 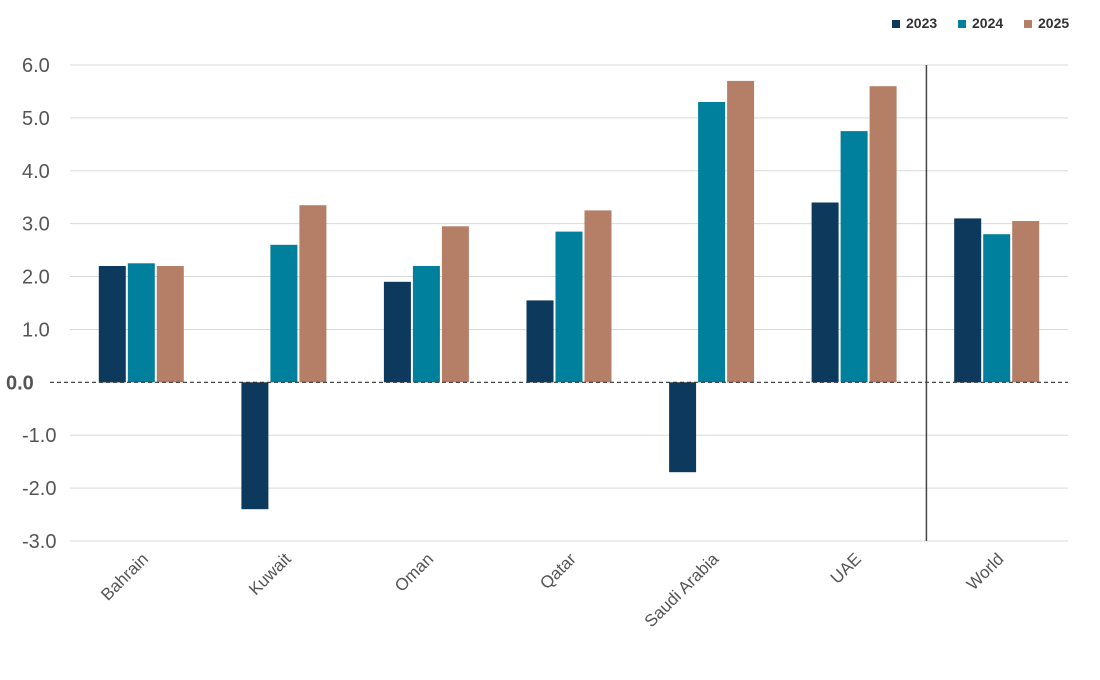 What do you see at coordinates (1028, 24) in the screenshot?
I see `legend-swatch-2025` at bounding box center [1028, 24].